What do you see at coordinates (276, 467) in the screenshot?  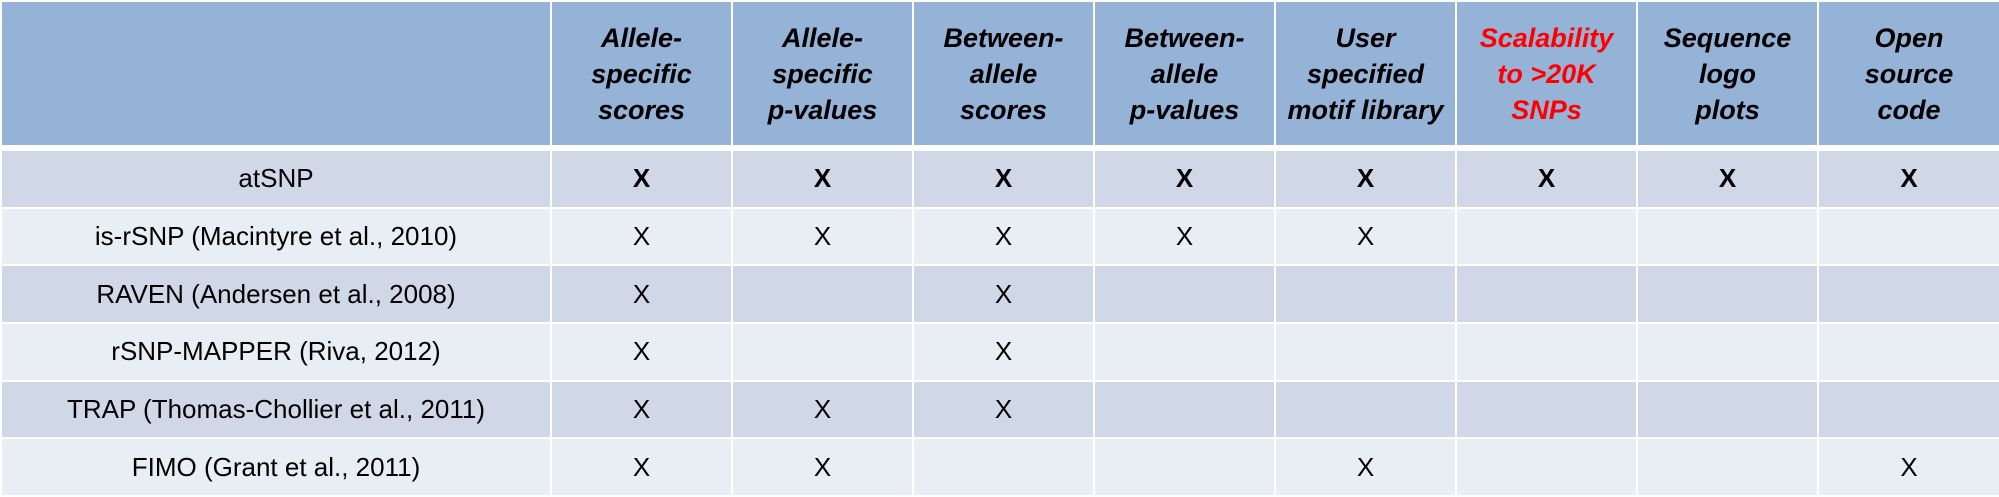 I see `tool-name-cell: FIMO (Grant et al., 2011)` at bounding box center [276, 467].